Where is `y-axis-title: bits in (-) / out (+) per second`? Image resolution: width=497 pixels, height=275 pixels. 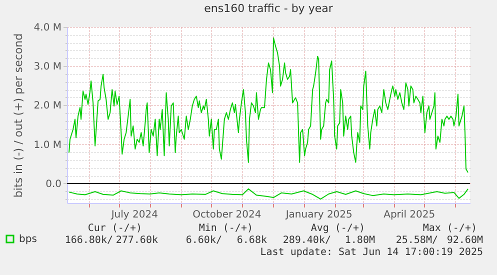
y-axis-title: bits in (-) / out (+) per second is located at coordinates (18, 115).